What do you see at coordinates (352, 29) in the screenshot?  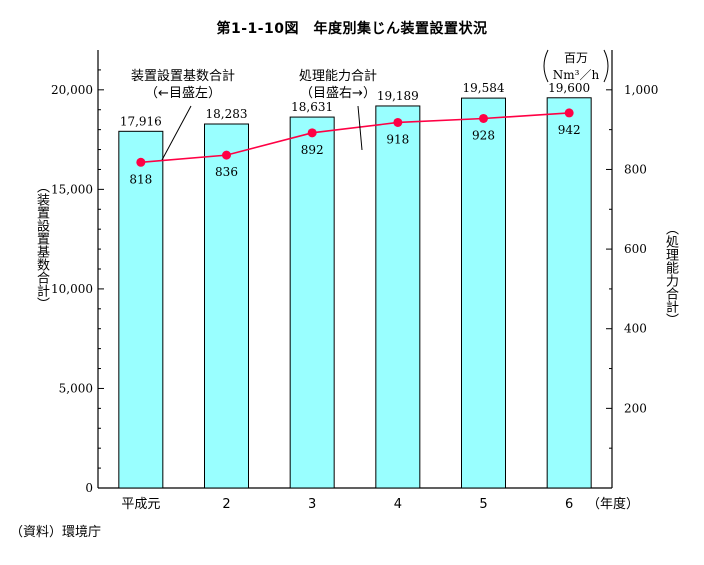 I see `chart-title: 第1-1-10図 年度別集じん装置設置状況` at bounding box center [352, 29].